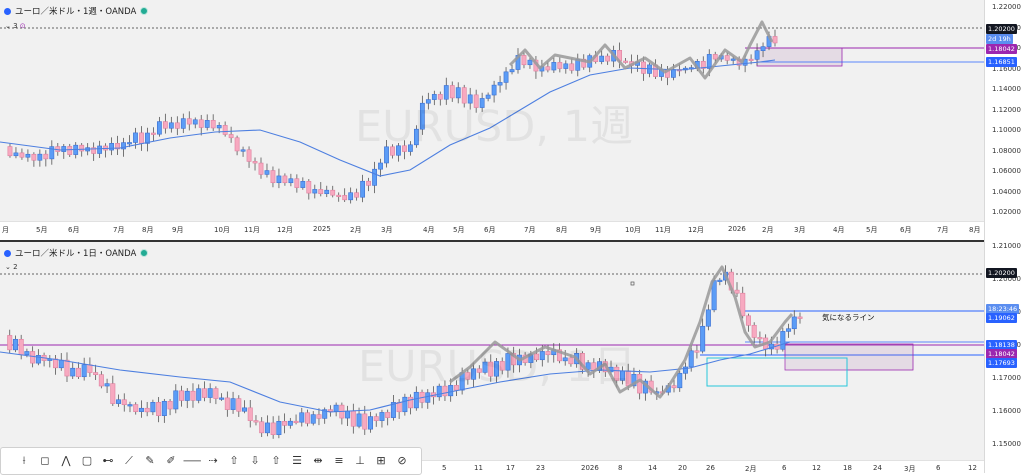  What do you see at coordinates (150, 460) in the screenshot?
I see `brush-icon: ✎` at bounding box center [150, 460].